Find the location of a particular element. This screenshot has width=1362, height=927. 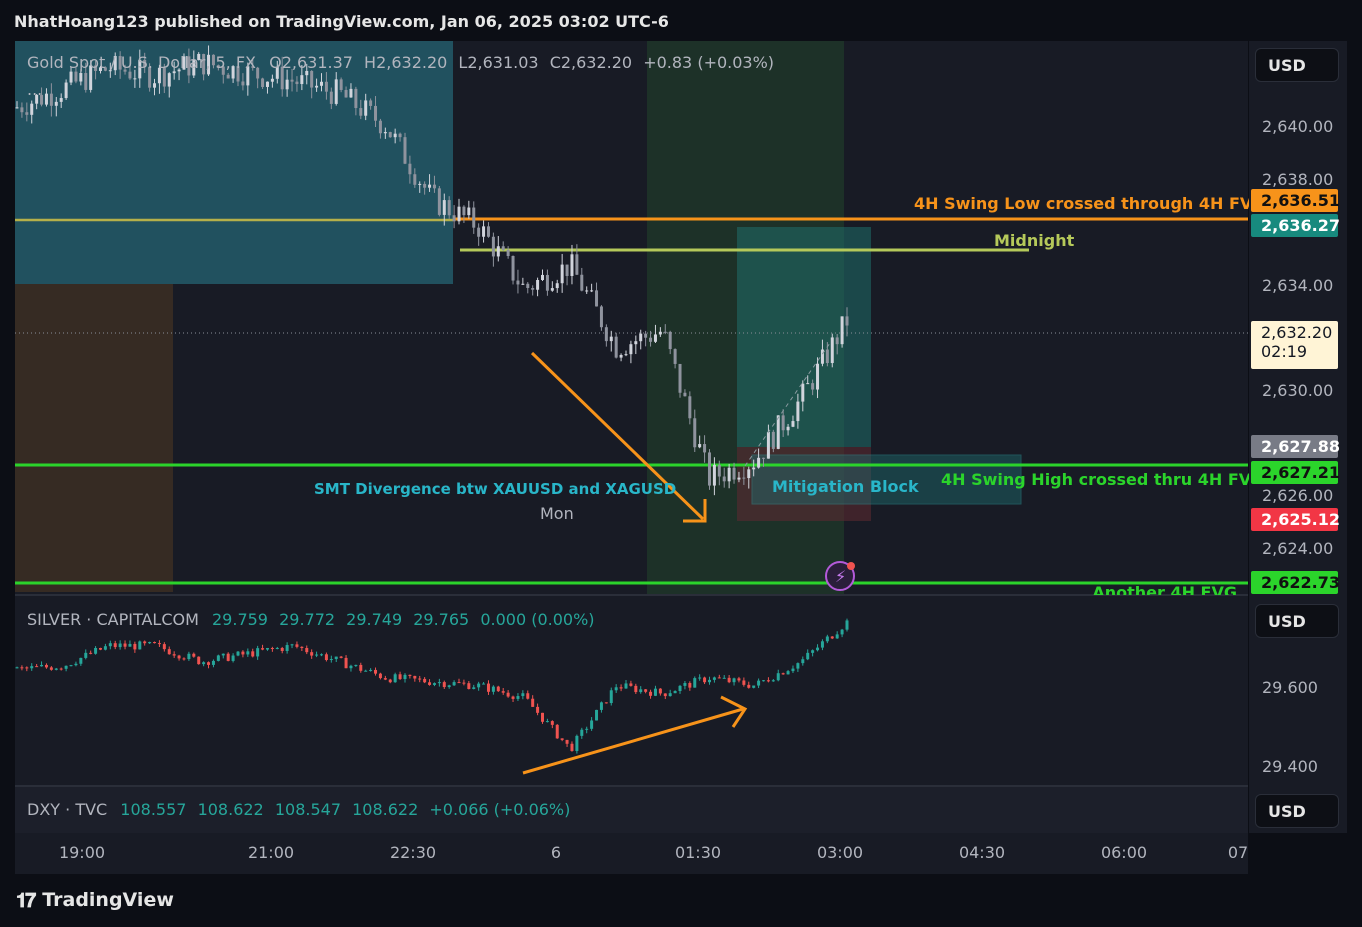

alert-dot is located at coordinates (851, 566).